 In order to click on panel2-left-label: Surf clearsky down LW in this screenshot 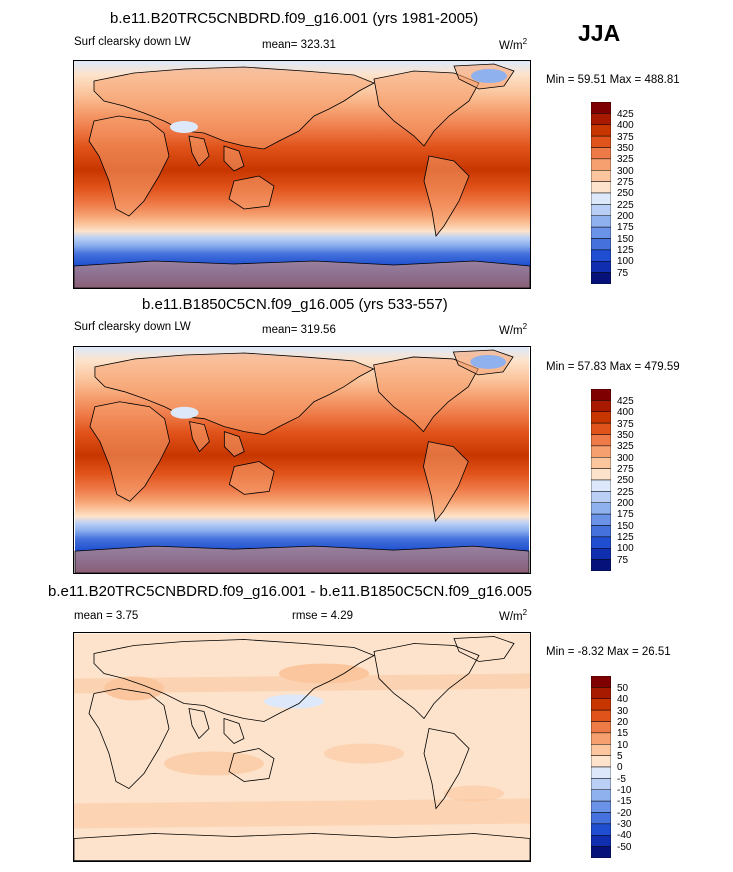, I will do `click(132, 327)`.